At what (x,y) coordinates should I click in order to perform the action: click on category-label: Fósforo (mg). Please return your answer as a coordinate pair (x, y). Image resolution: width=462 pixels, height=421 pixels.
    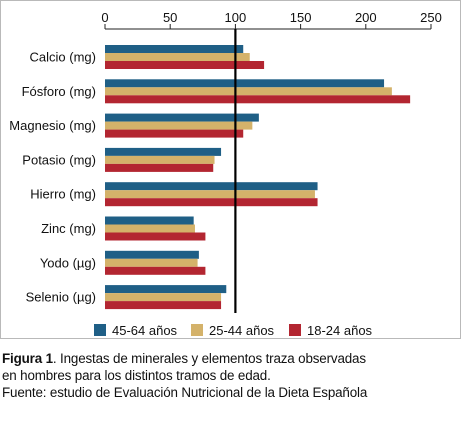
    Looking at the image, I should click on (59, 91).